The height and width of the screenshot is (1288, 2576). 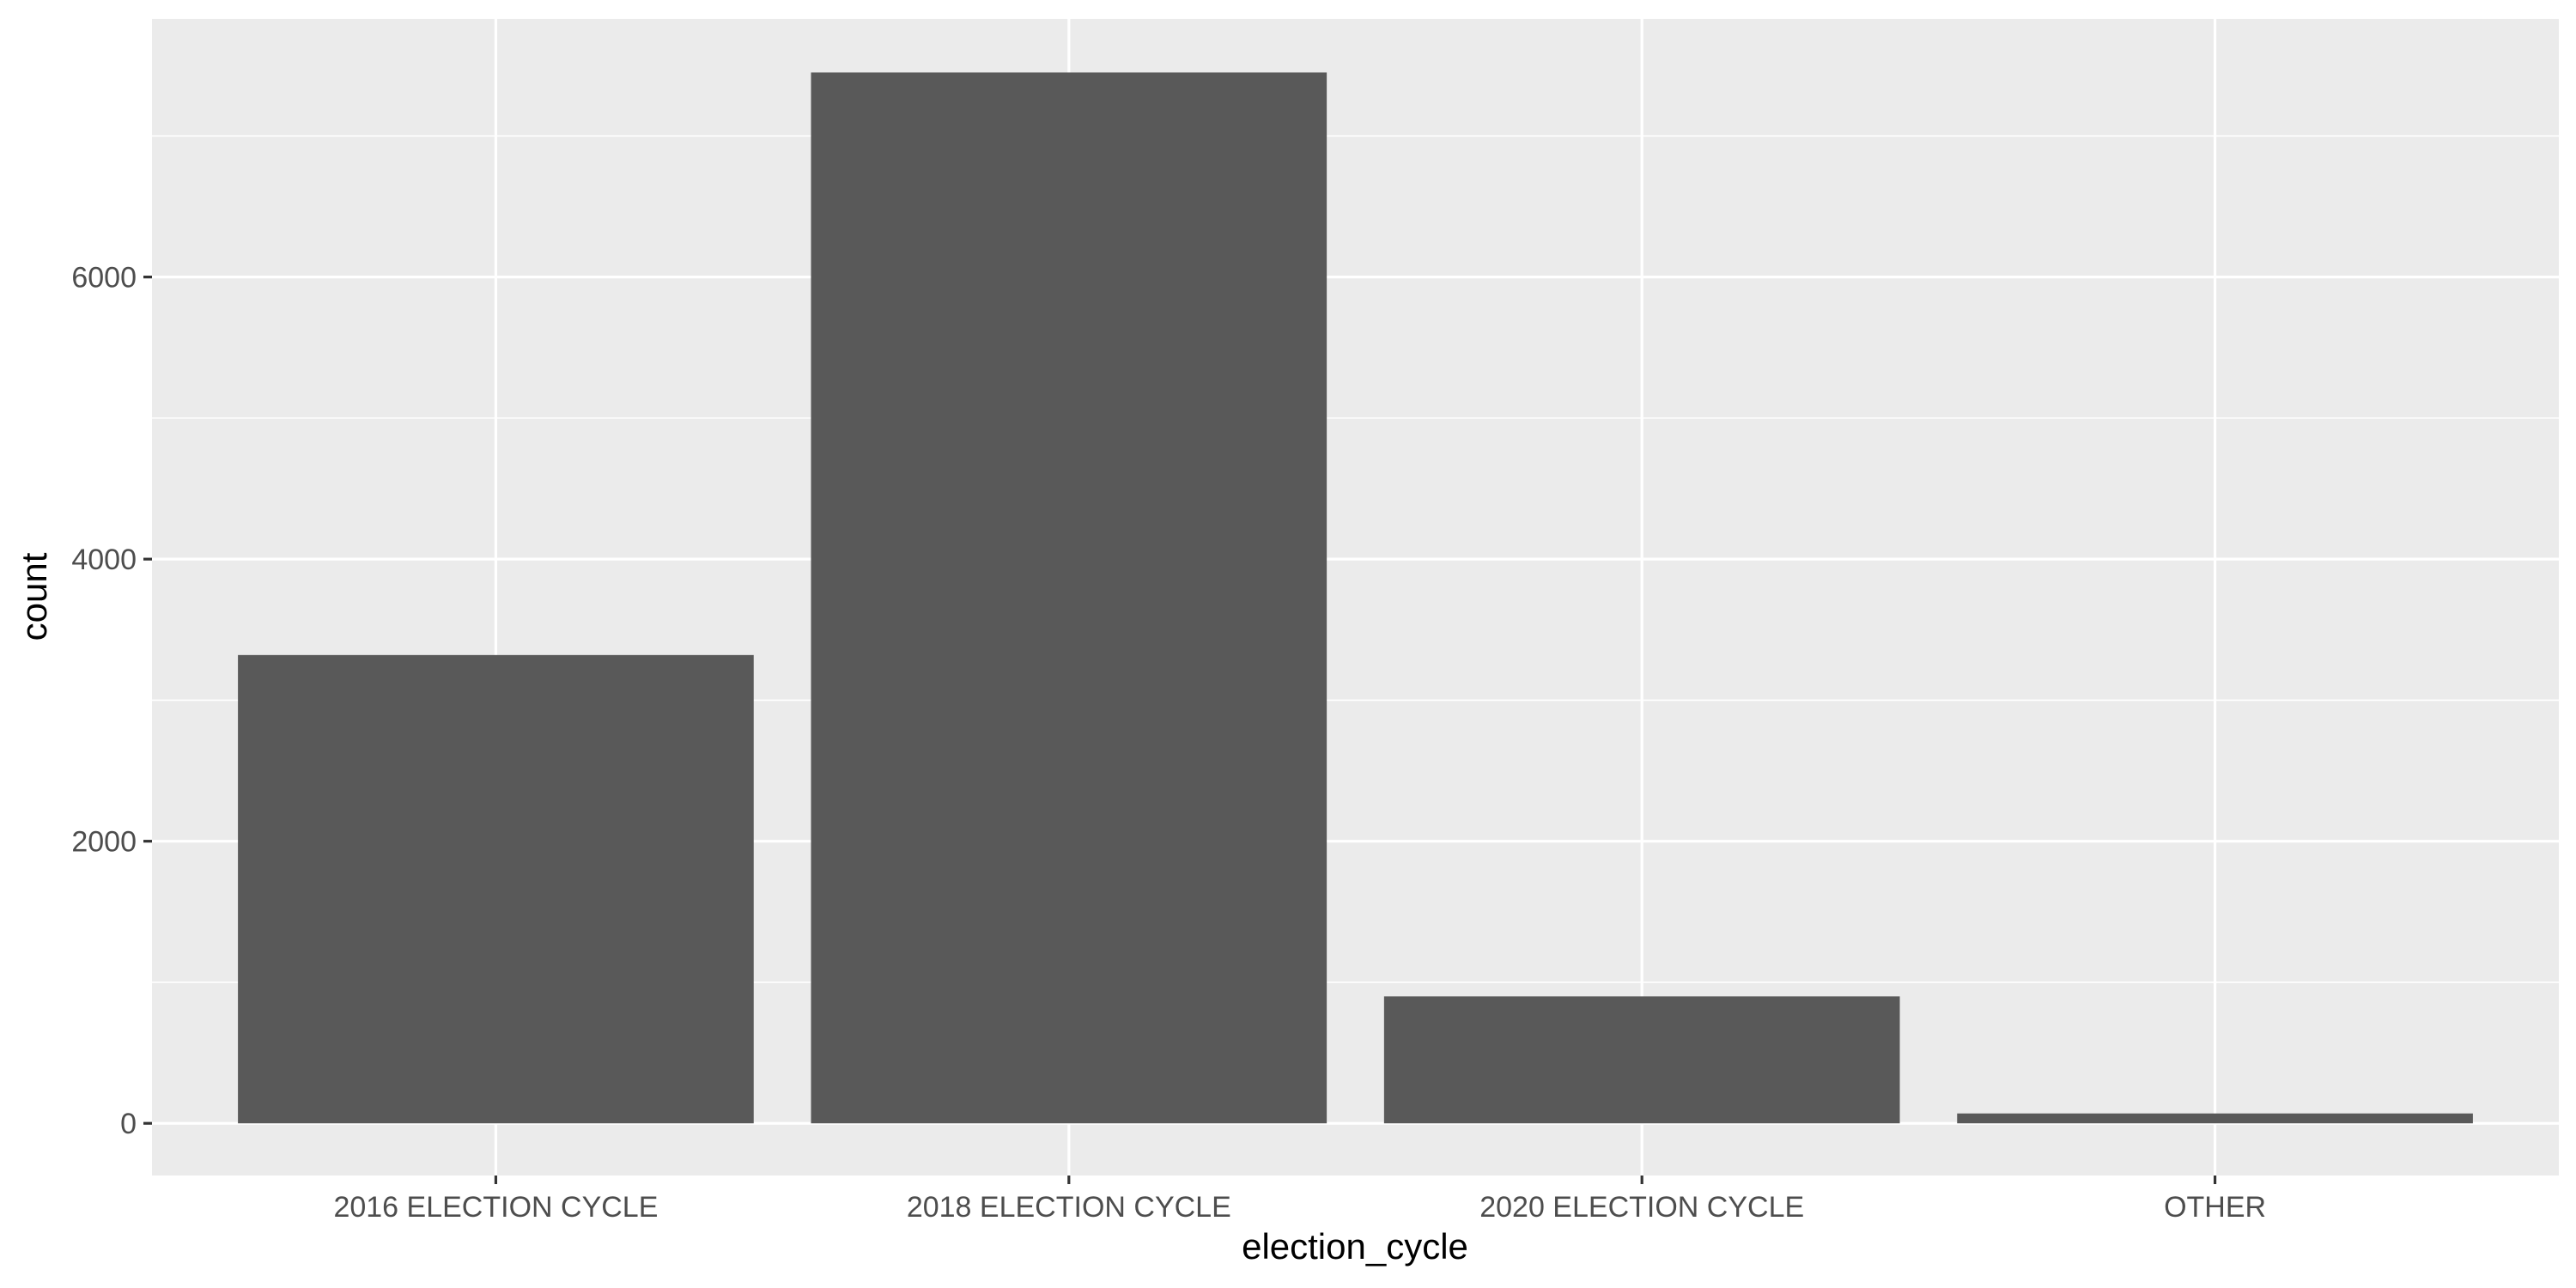 What do you see at coordinates (496, 1207) in the screenshot?
I see `x-tick-label: 2016 ELECTION CYCLE` at bounding box center [496, 1207].